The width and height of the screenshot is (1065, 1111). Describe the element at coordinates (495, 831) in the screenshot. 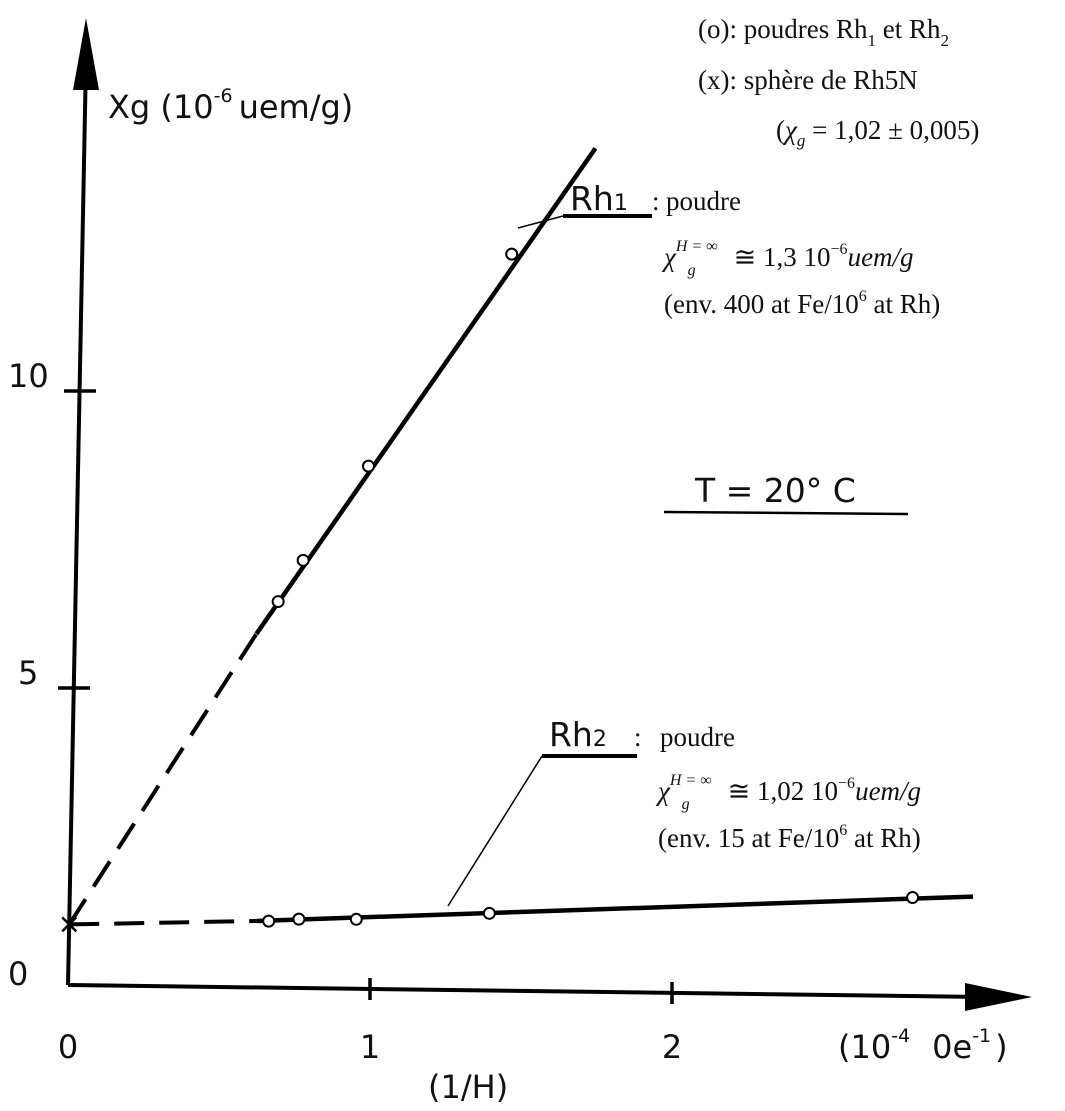

I see `rh2-leader-line` at that location.